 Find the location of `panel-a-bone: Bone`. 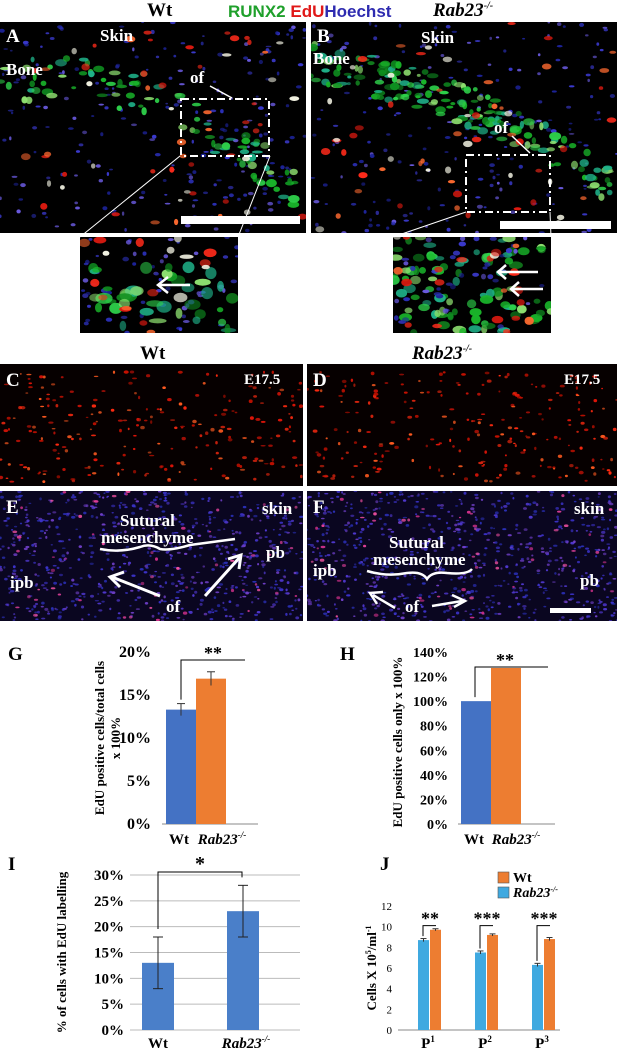

panel-a-bone: Bone is located at coordinates (24, 69).